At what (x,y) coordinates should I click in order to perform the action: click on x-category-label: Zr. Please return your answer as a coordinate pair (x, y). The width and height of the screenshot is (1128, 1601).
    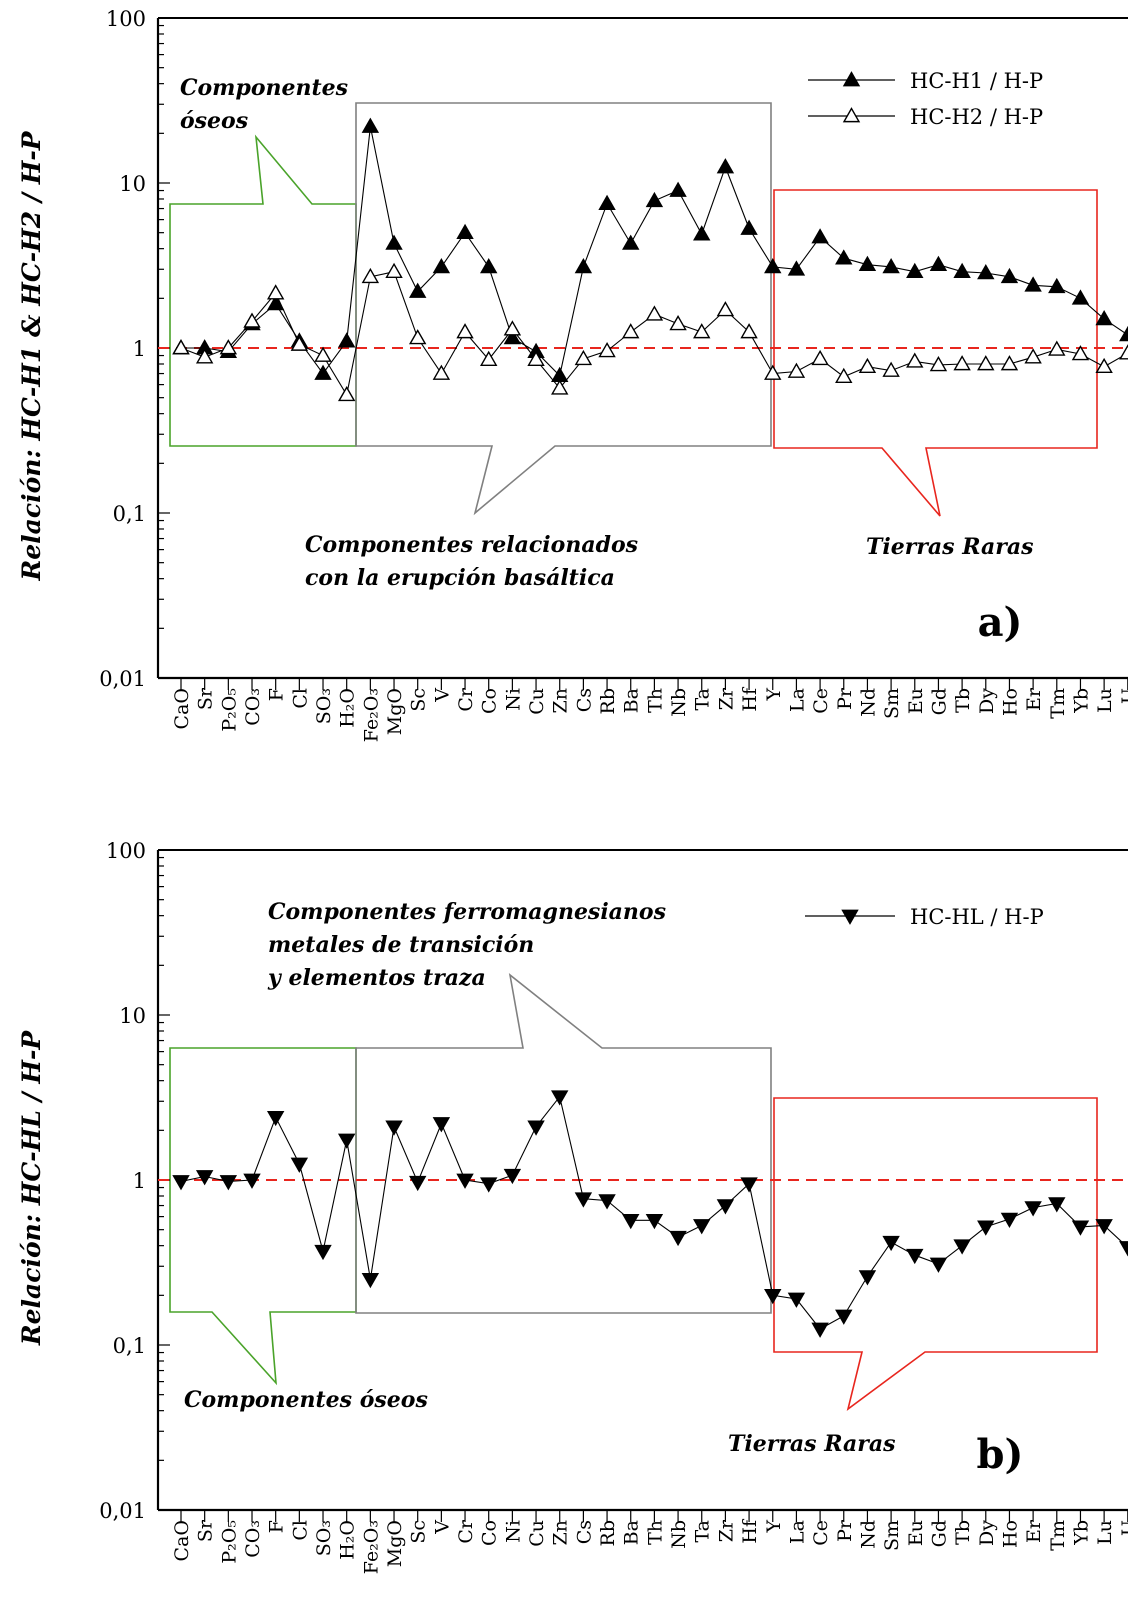
    Looking at the image, I should click on (726, 1530).